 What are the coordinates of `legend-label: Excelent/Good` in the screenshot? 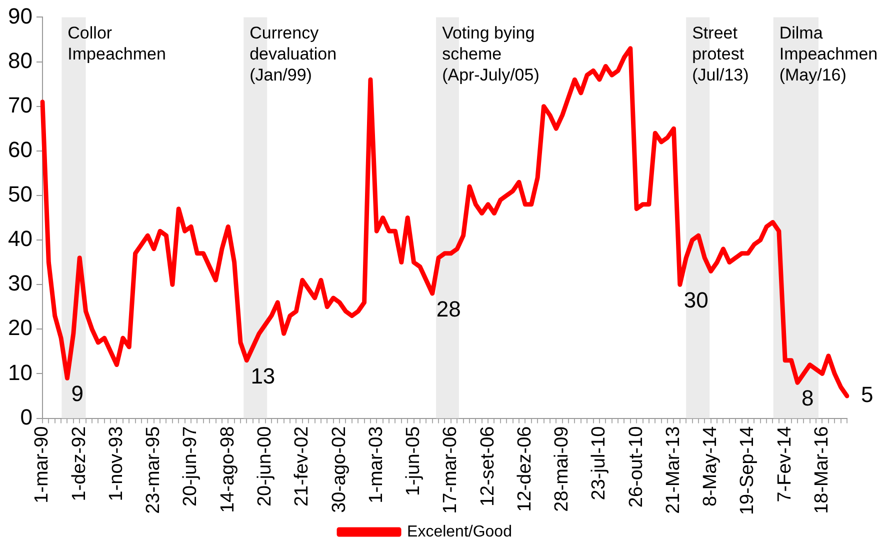 It's located at (459, 531).